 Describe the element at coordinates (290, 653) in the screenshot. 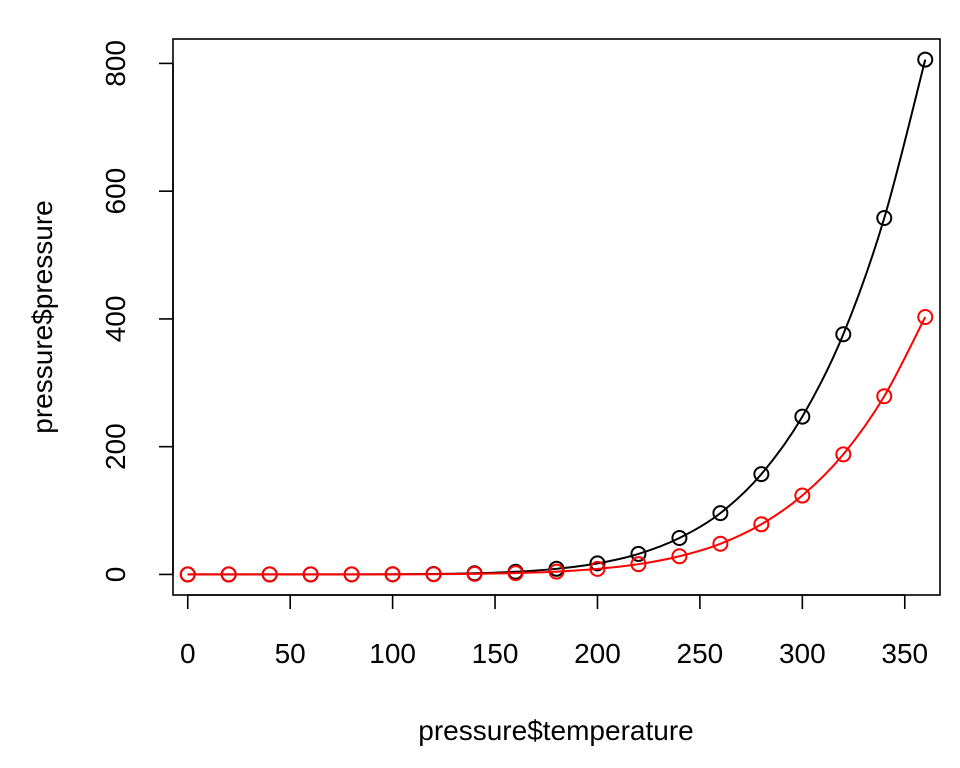

I see `x-tick-label: 50` at that location.